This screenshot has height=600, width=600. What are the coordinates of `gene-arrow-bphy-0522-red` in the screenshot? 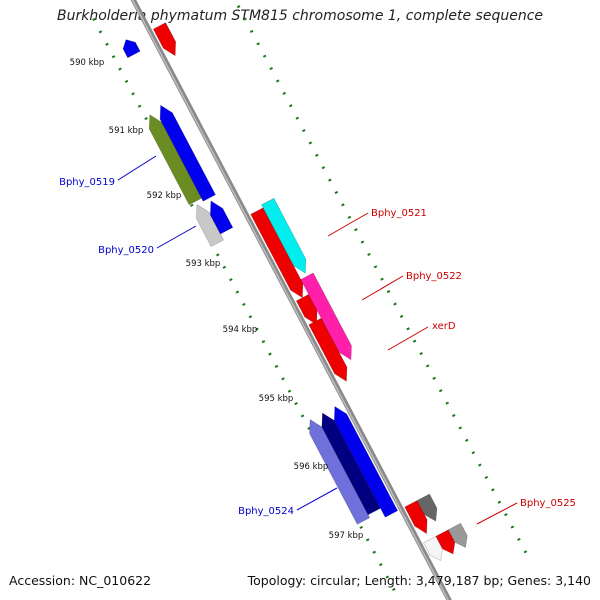 It's located at (306, 309).